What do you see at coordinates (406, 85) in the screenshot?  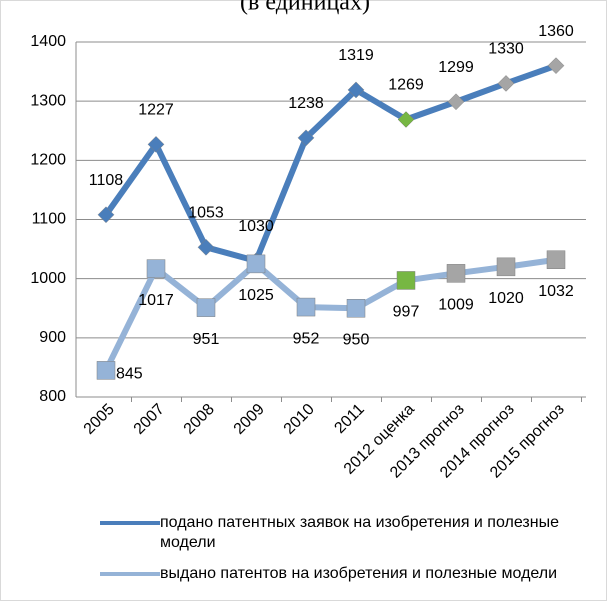 I see `data-label: 1269` at bounding box center [406, 85].